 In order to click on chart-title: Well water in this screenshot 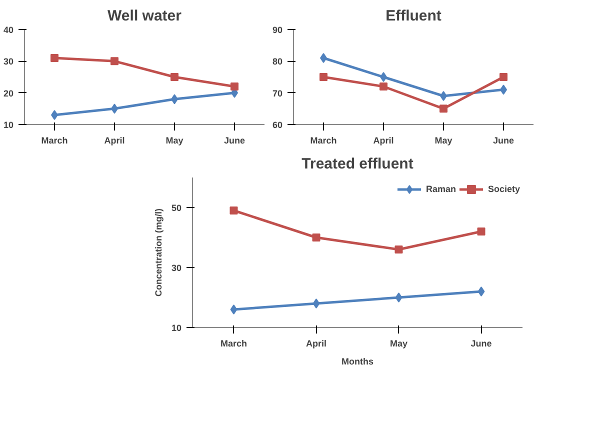, I will do `click(145, 16)`.